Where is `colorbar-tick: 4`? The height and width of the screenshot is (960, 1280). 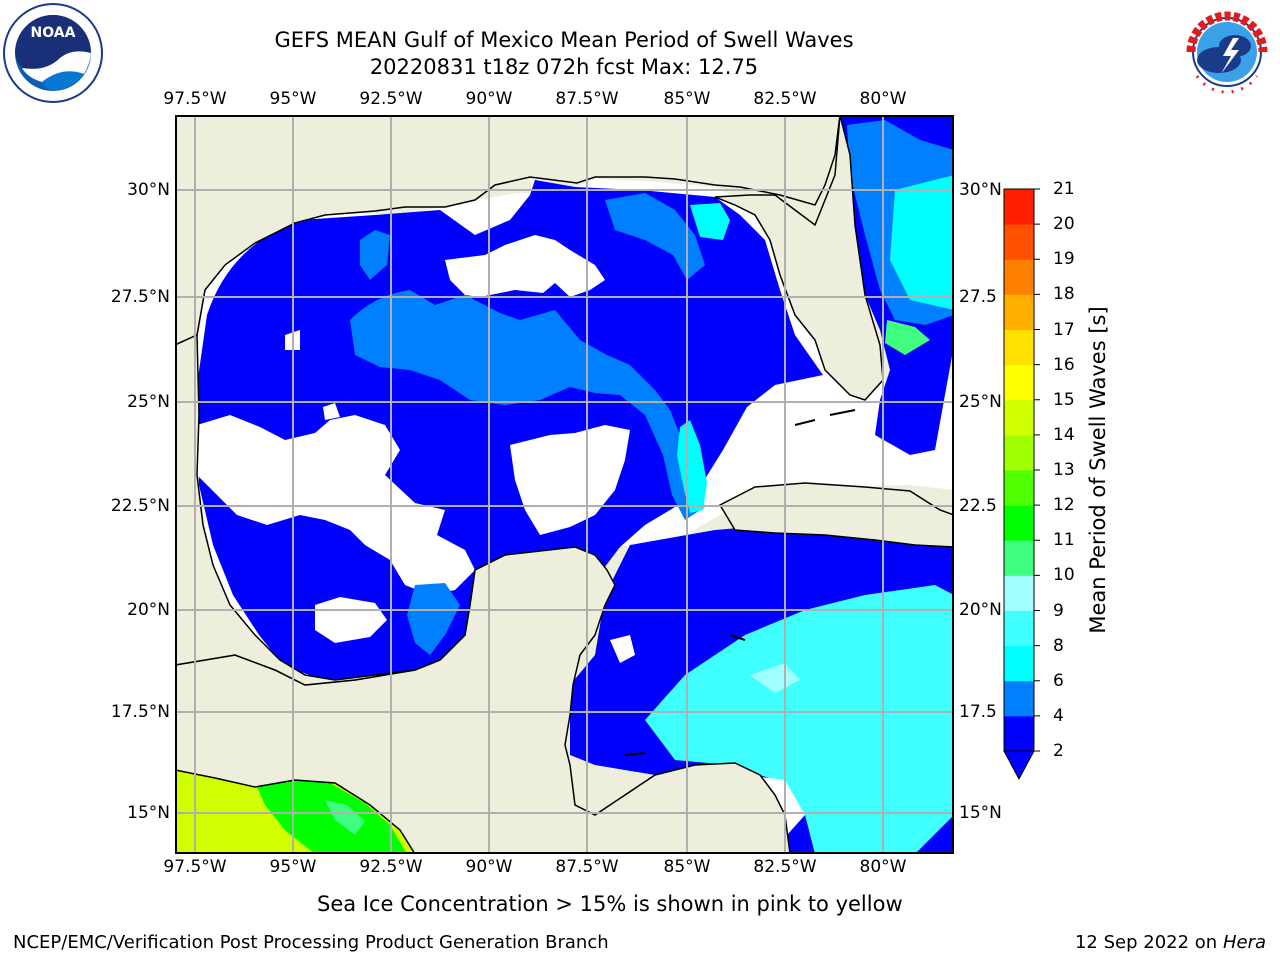
colorbar-tick: 4 is located at coordinates (1058, 715).